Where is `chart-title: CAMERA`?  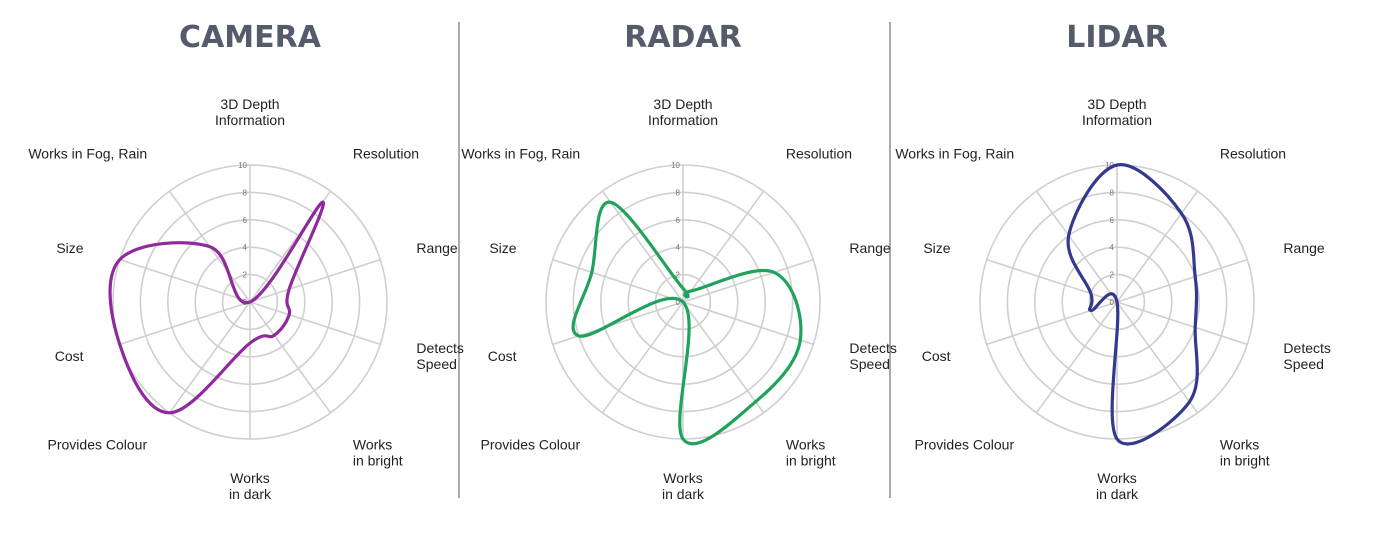
chart-title: CAMERA is located at coordinates (250, 37).